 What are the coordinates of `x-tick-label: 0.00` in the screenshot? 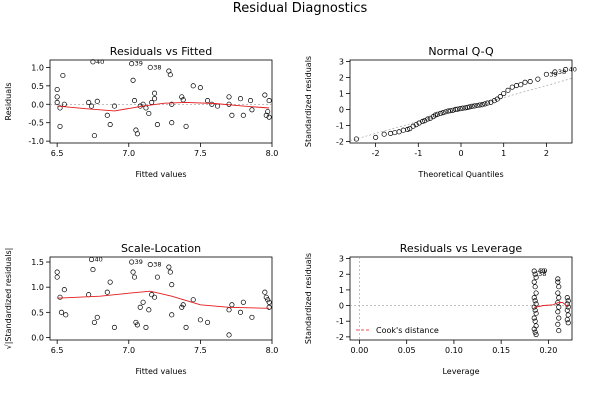 It's located at (360, 350).